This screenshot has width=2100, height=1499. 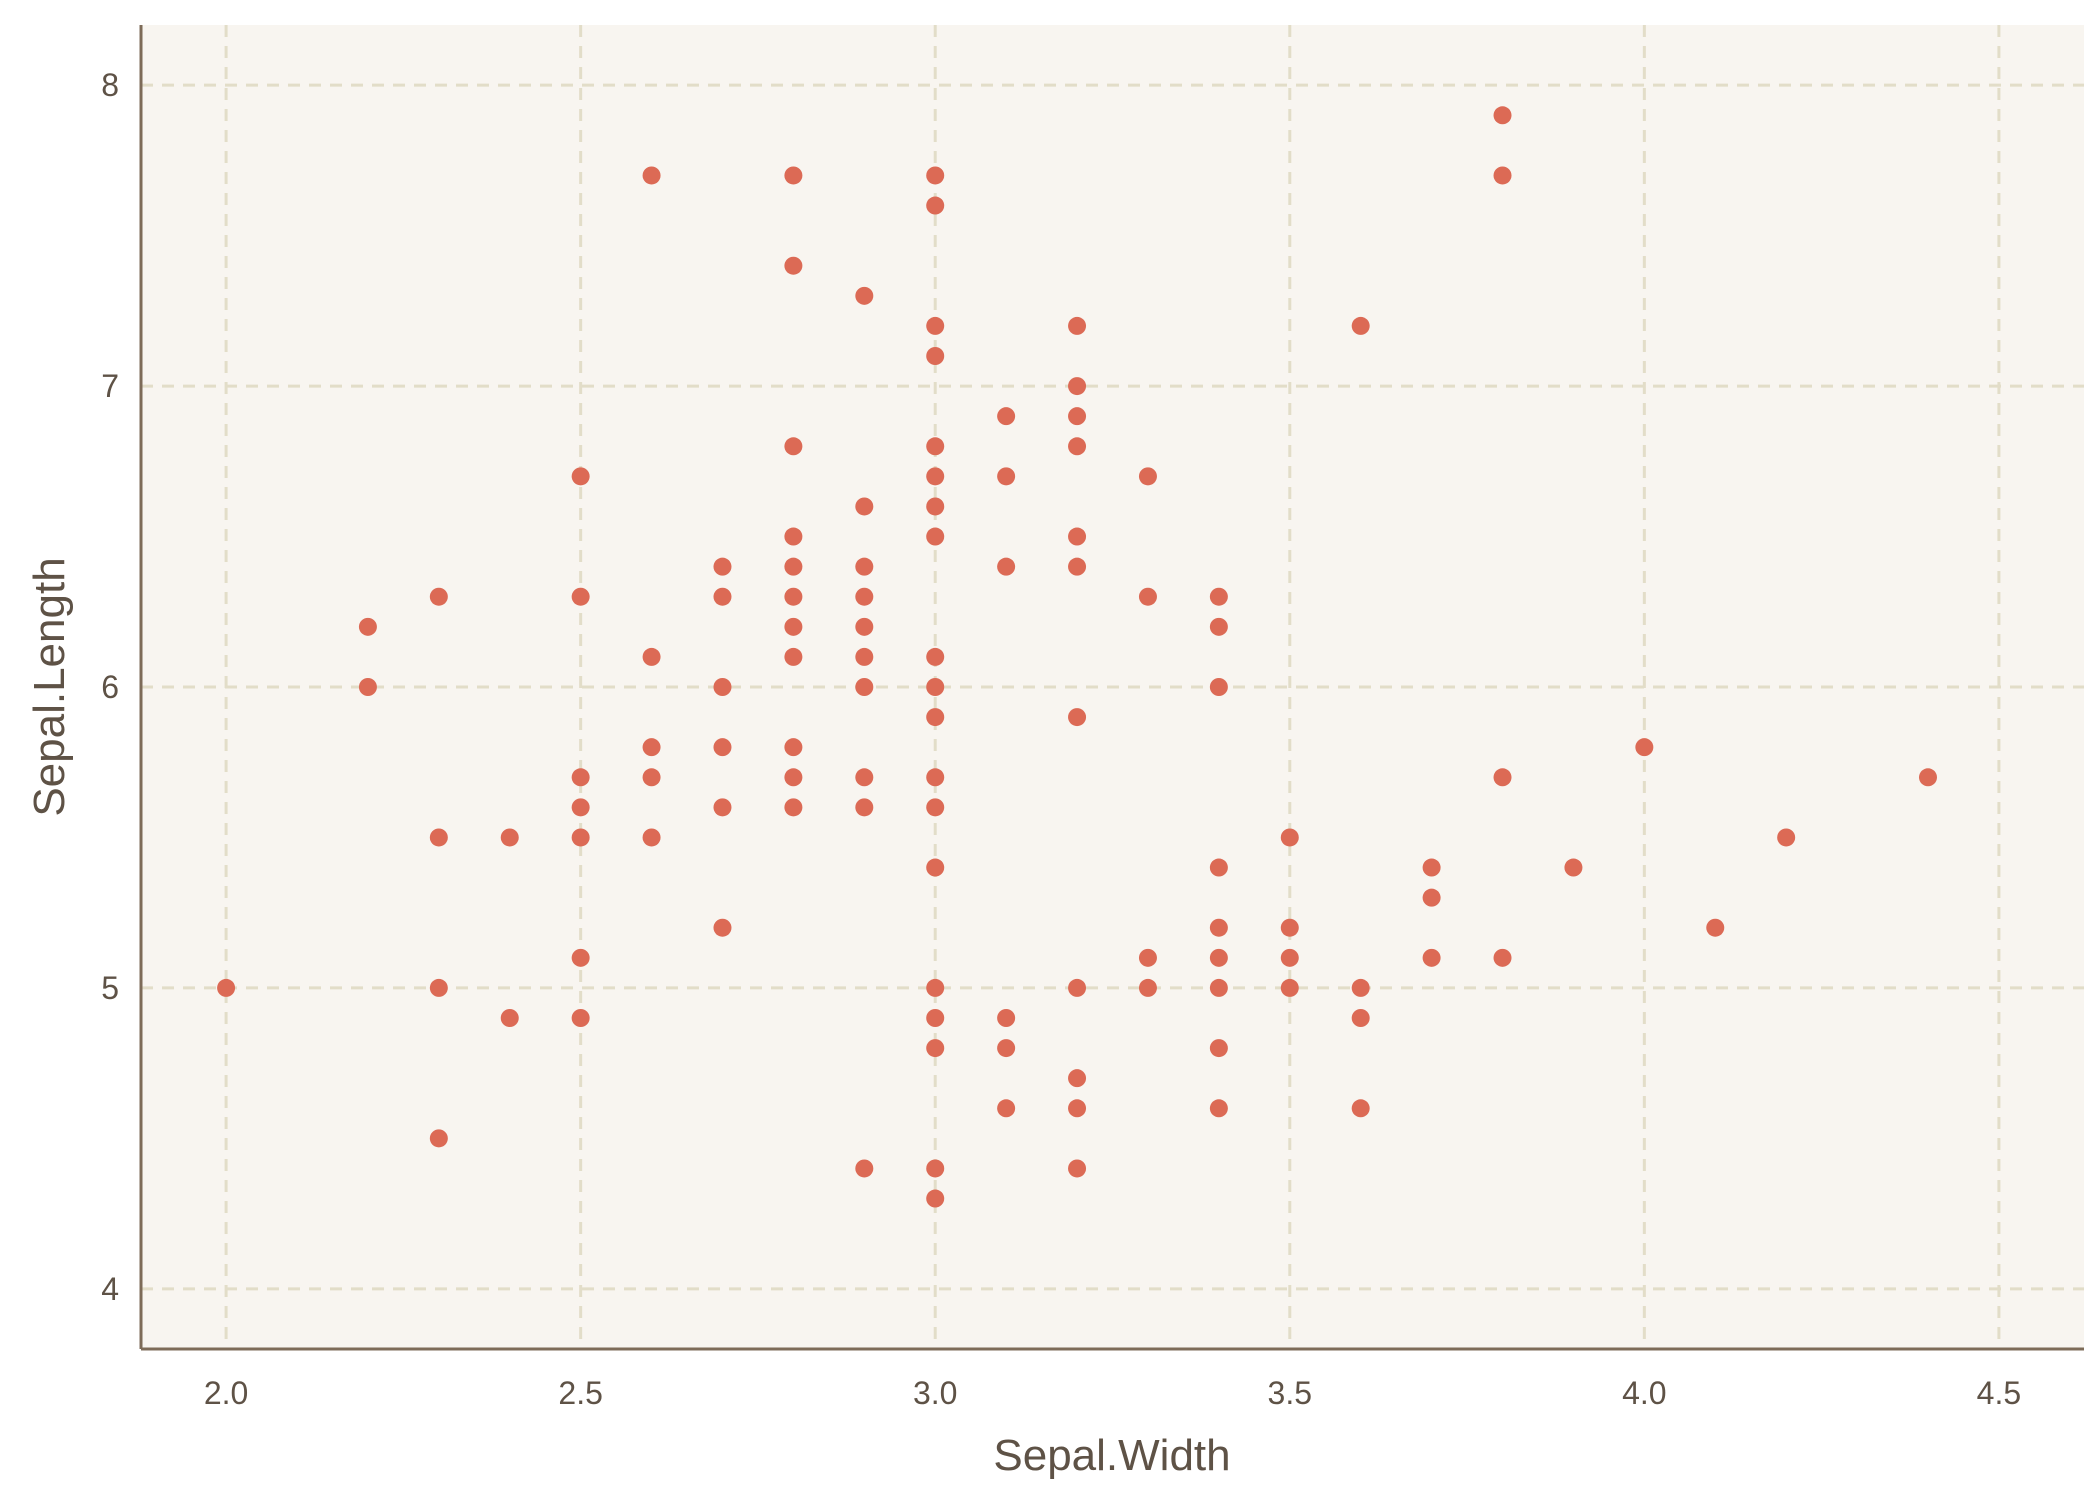 I want to click on x-tick-label: 3.5, so click(x=1290, y=1393).